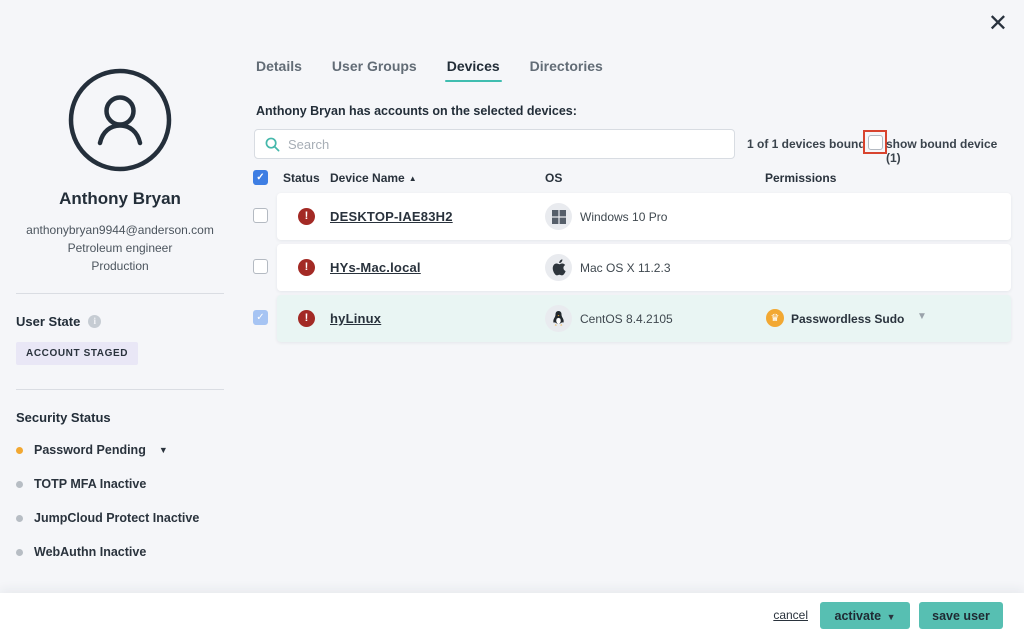  What do you see at coordinates (120, 198) in the screenshot?
I see `user-name: Anthony Bryan` at bounding box center [120, 198].